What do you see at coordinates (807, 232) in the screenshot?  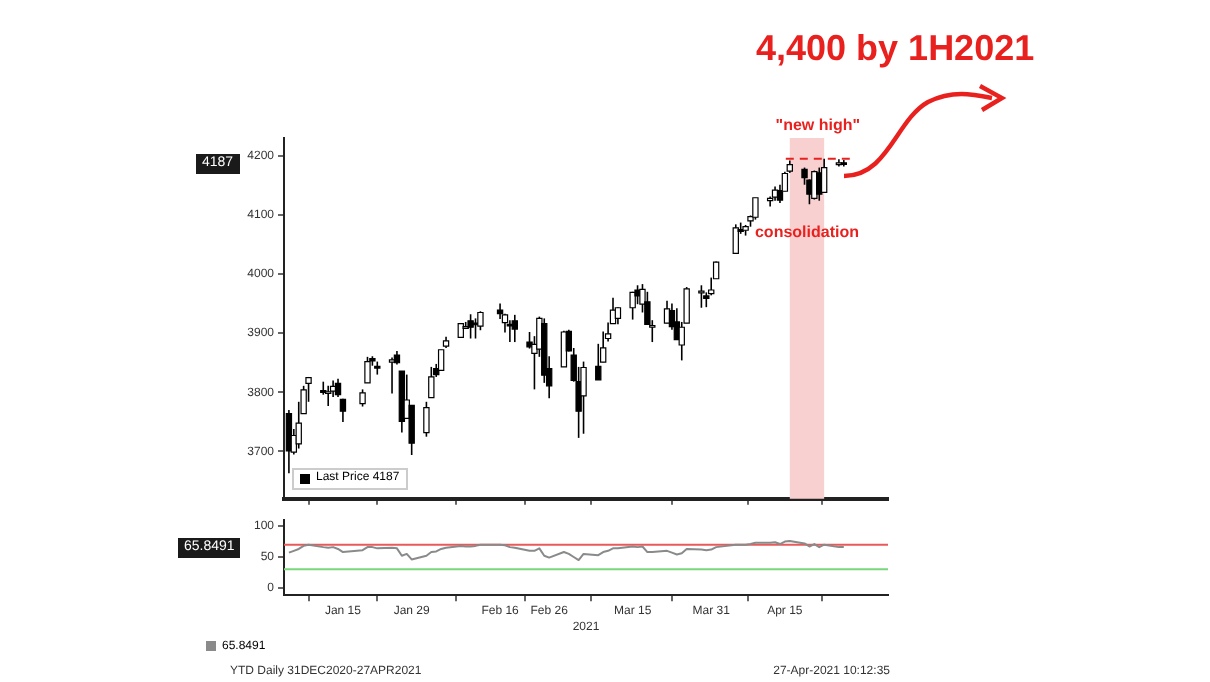 I see `band-label: consolidation` at bounding box center [807, 232].